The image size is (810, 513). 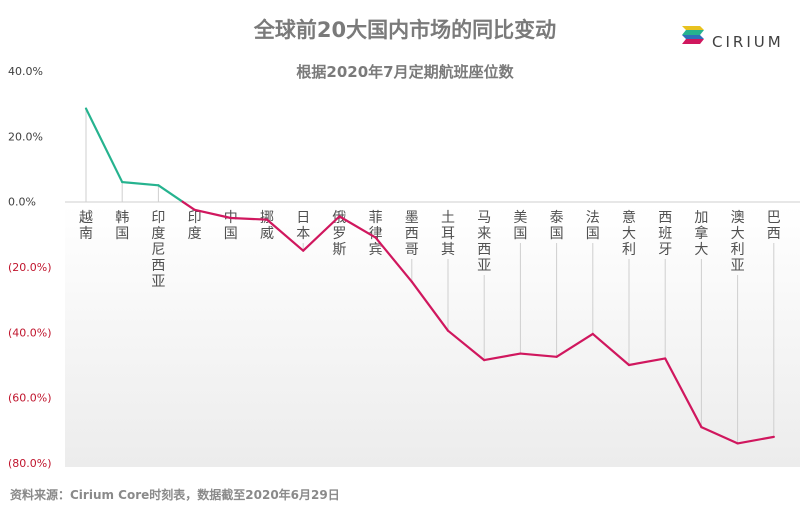 I want to click on x-tick-label: 印度尼西亚, so click(x=158, y=250).